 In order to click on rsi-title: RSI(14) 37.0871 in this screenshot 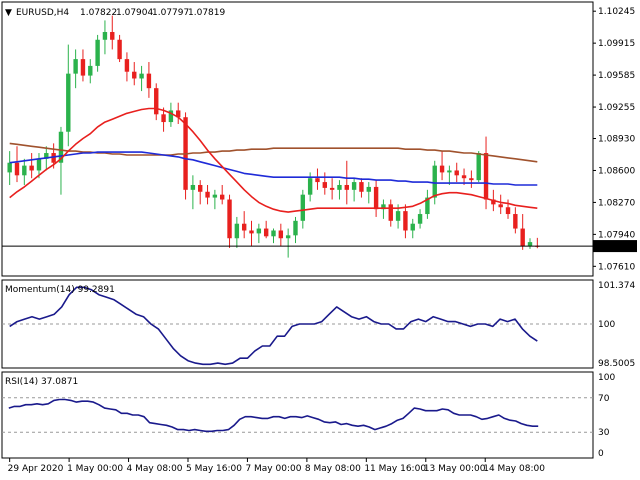, I will do `click(41, 382)`.